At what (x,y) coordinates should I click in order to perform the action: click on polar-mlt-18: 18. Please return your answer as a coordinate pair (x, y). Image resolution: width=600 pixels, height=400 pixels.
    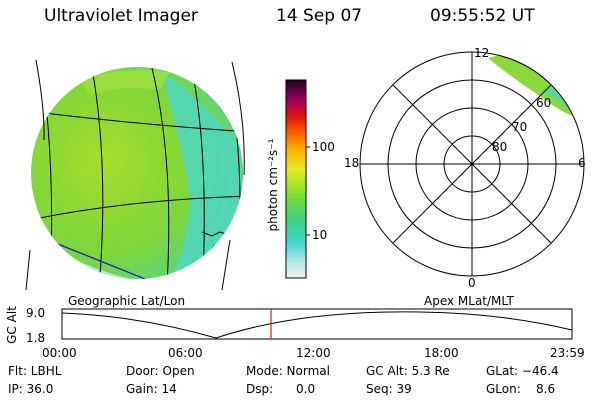
    Looking at the image, I should click on (352, 163).